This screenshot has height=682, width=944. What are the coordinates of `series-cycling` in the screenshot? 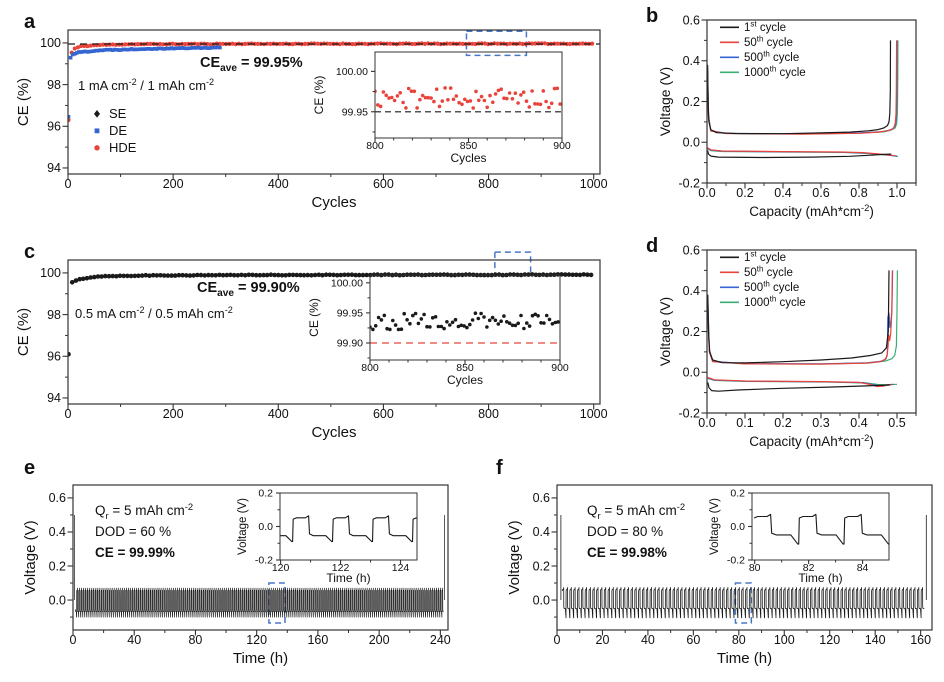 It's located at (743, 567).